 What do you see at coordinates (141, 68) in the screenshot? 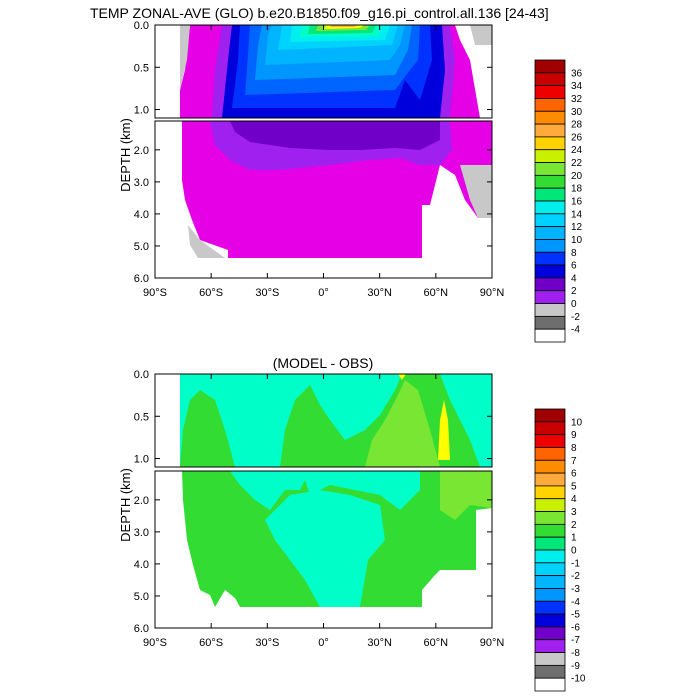
I see `top-y-tick-label: 0.5` at bounding box center [141, 68].